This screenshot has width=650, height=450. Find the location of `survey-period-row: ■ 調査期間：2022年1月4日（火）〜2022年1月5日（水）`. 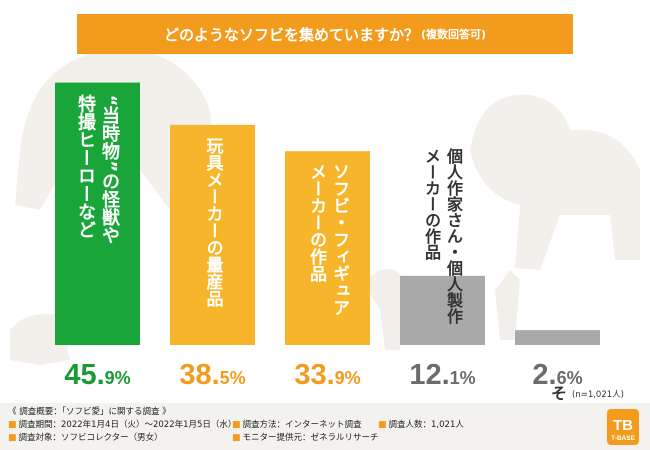

survey-period-row: ■ 調査期間：2022年1月4日（火）〜2022年1月5日（水） is located at coordinates (122, 425).